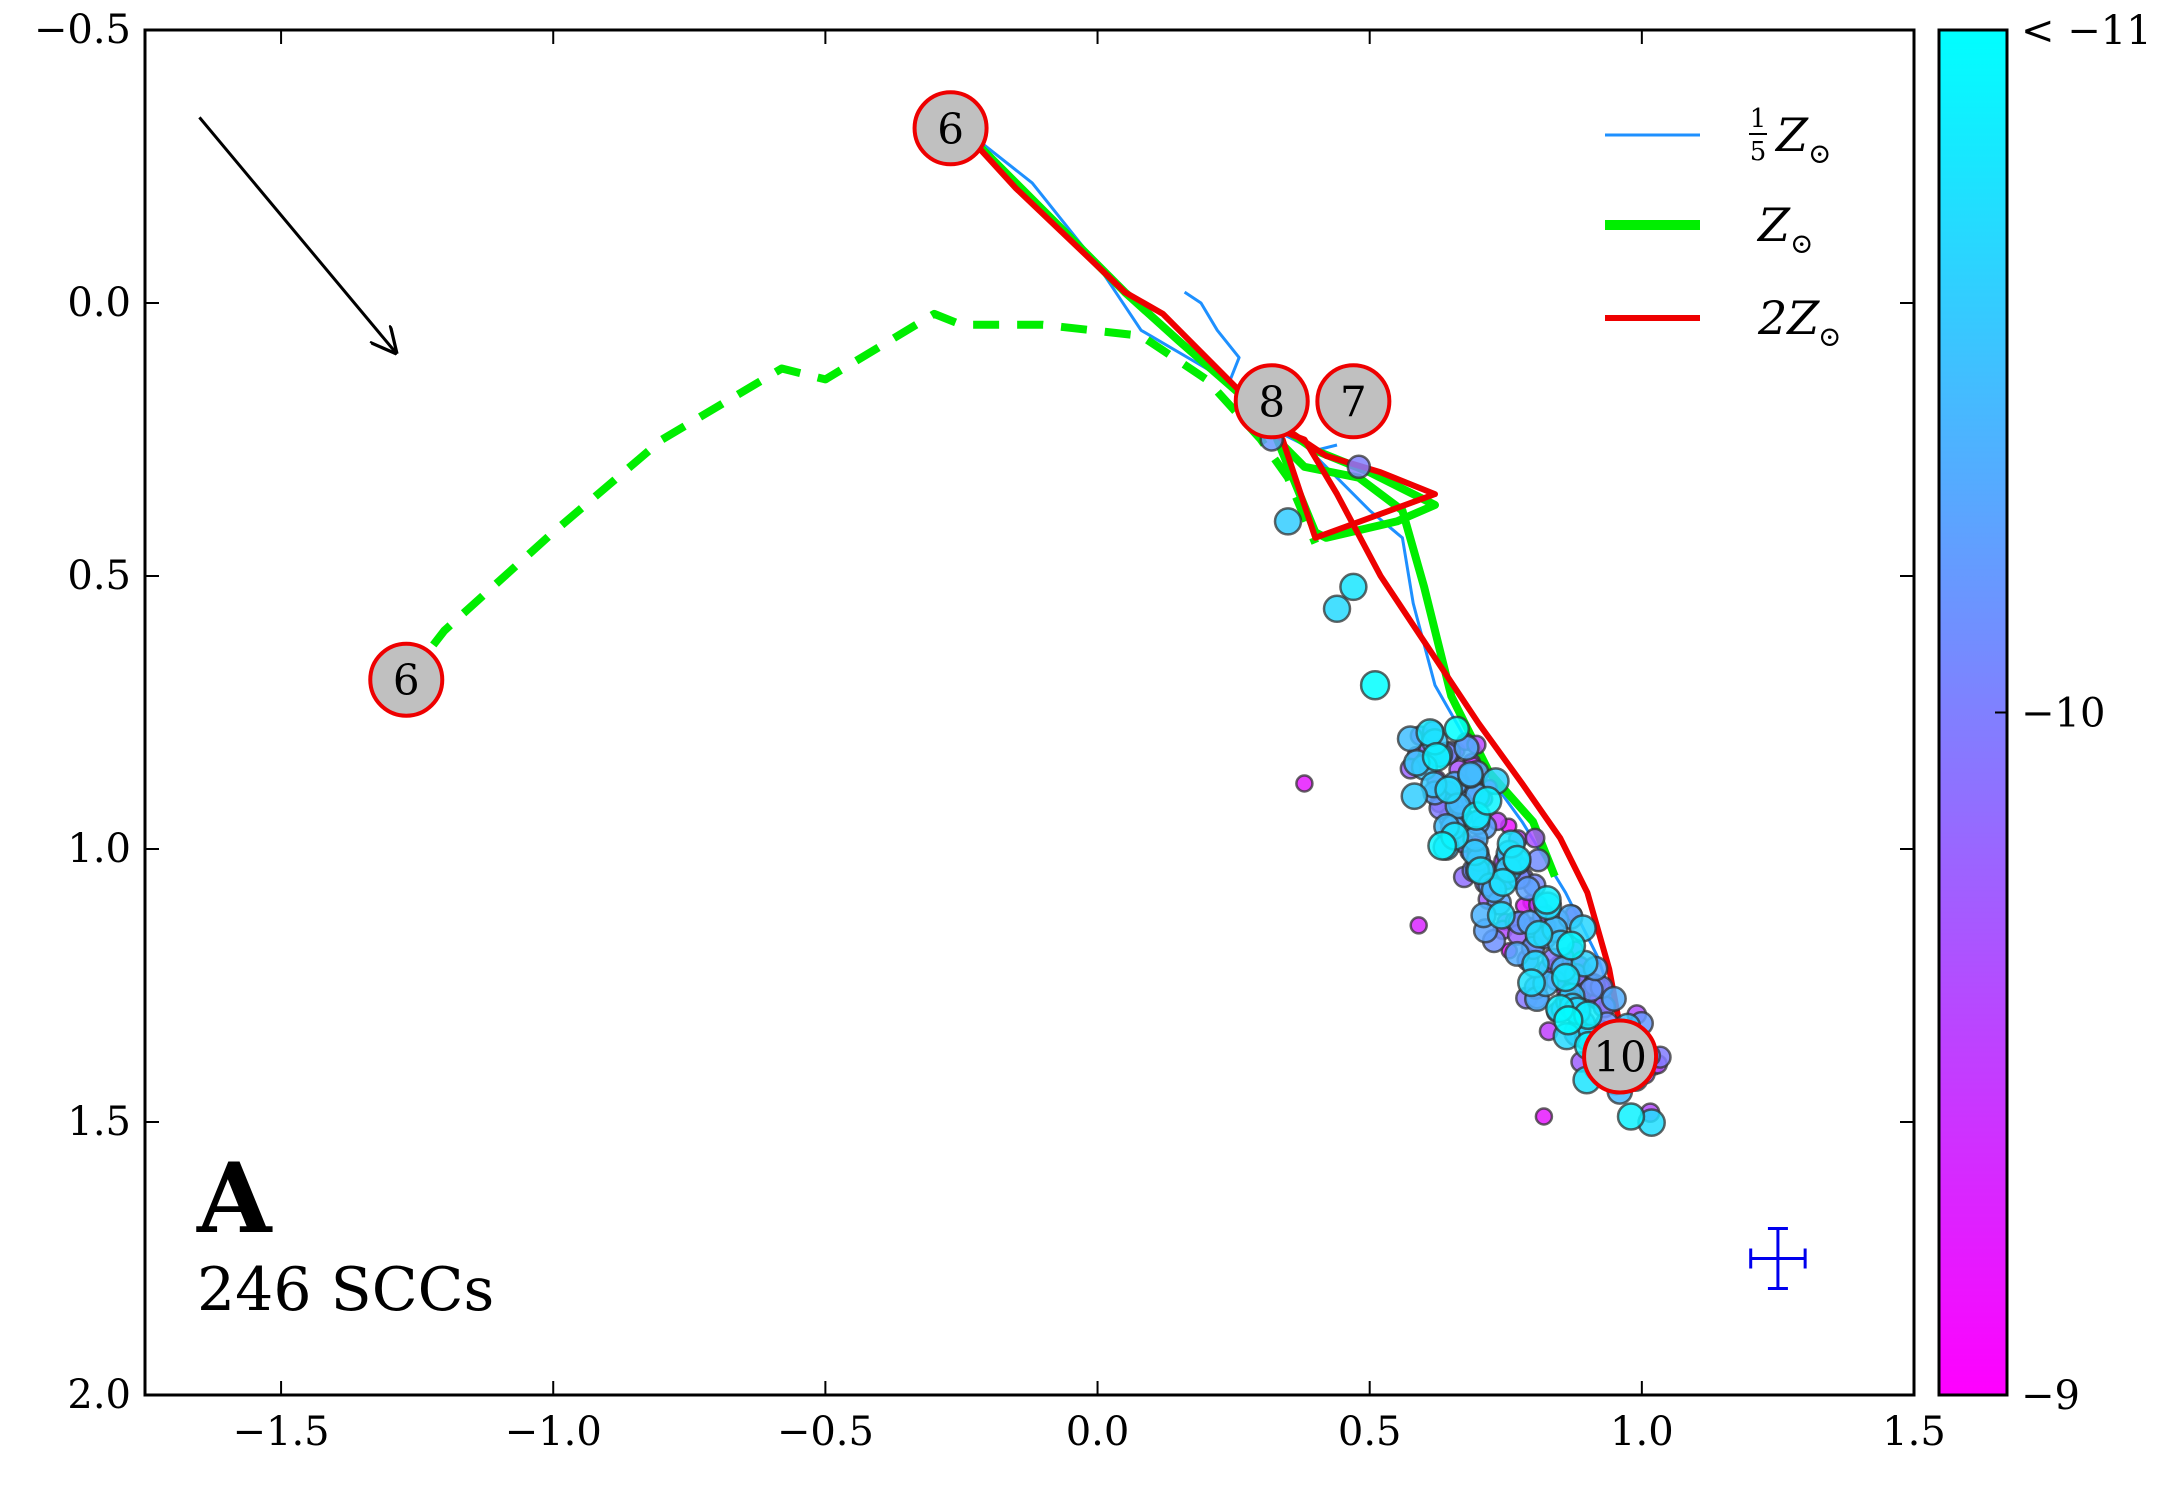 This screenshot has height=1489, width=2166. I want to click on age-marker-label: 10, so click(1619, 1056).